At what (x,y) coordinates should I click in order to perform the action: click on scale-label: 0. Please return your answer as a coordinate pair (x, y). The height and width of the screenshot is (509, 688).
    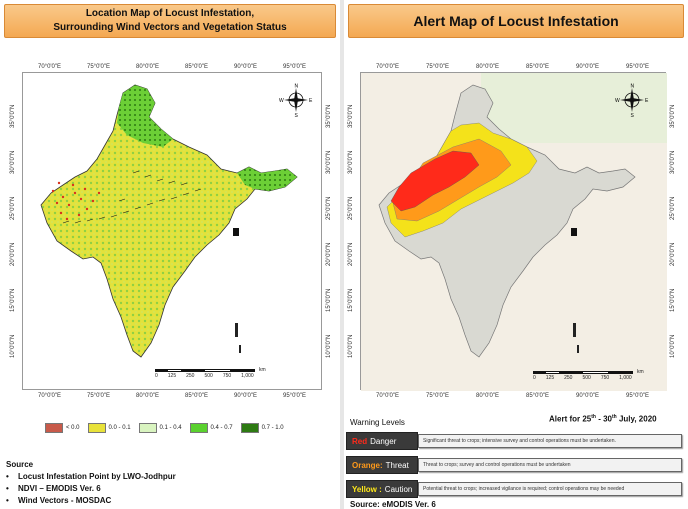
    Looking at the image, I should click on (156, 376).